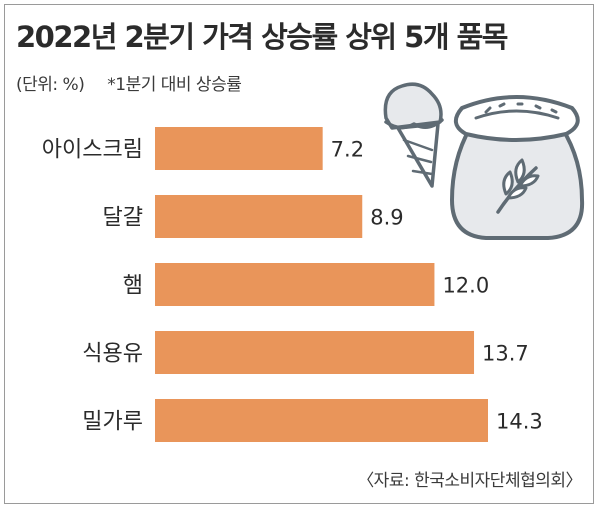 This screenshot has height=510, width=600. What do you see at coordinates (469, 481) in the screenshot?
I see `source-note: 〈자료: 한국소비자단체협의회〉` at bounding box center [469, 481].